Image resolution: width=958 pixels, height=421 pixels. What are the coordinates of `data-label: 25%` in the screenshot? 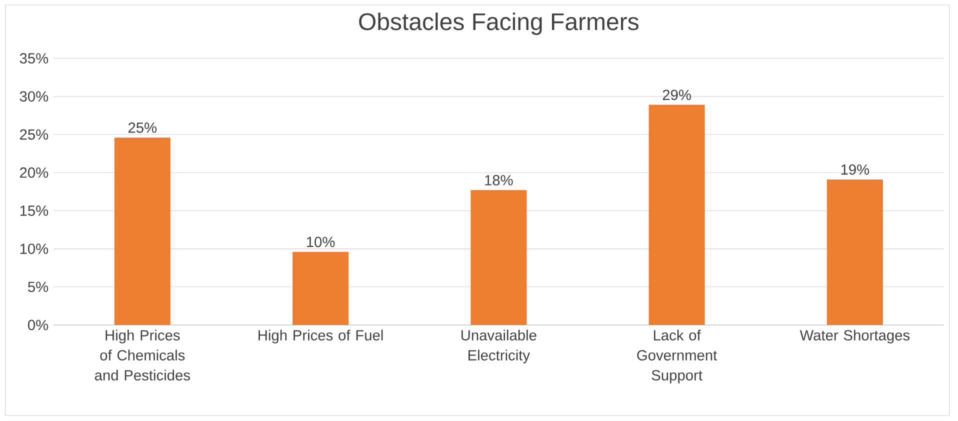 It's located at (142, 127).